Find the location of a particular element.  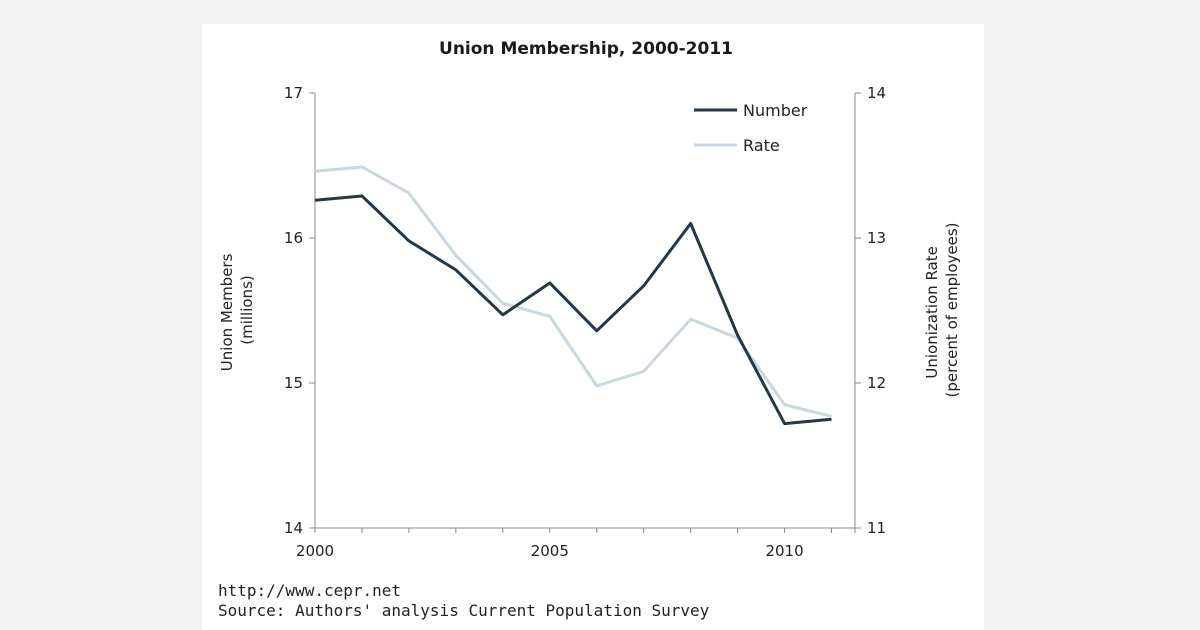

left-tick-label: 16 is located at coordinates (293, 238).